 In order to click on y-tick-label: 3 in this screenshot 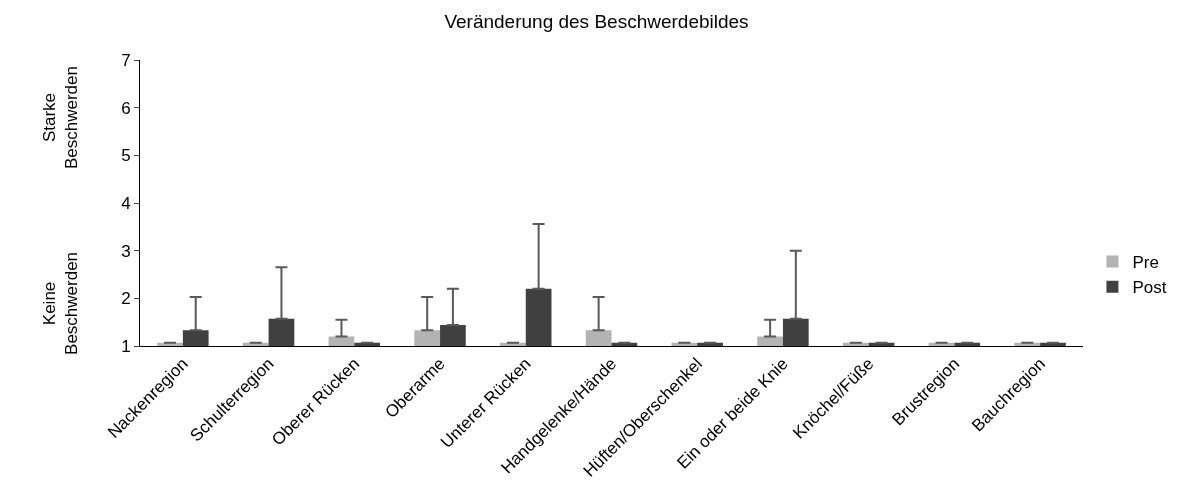, I will do `click(126, 251)`.